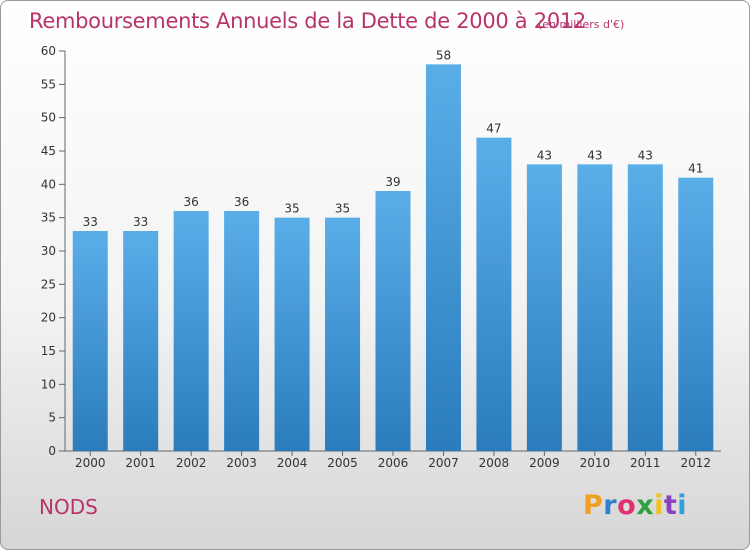 Image resolution: width=750 pixels, height=550 pixels. Describe the element at coordinates (342, 463) in the screenshot. I see `x-tick-label: 2005` at that location.